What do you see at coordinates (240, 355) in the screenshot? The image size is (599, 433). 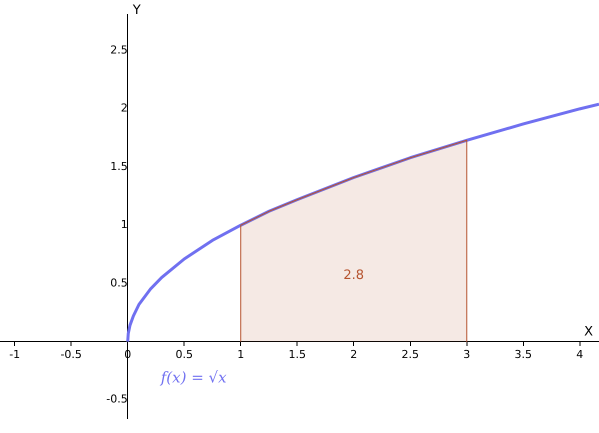 I see `x-tick-label: 1` at bounding box center [240, 355].